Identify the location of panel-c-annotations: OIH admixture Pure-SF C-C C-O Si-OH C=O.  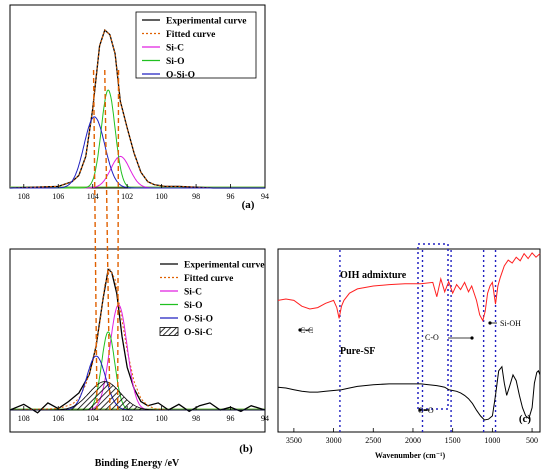
(409, 342).